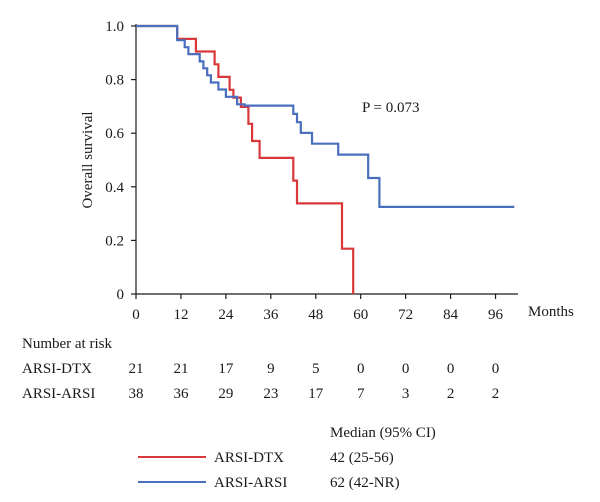  What do you see at coordinates (270, 394) in the screenshot?
I see `risk-cell: 23` at bounding box center [270, 394].